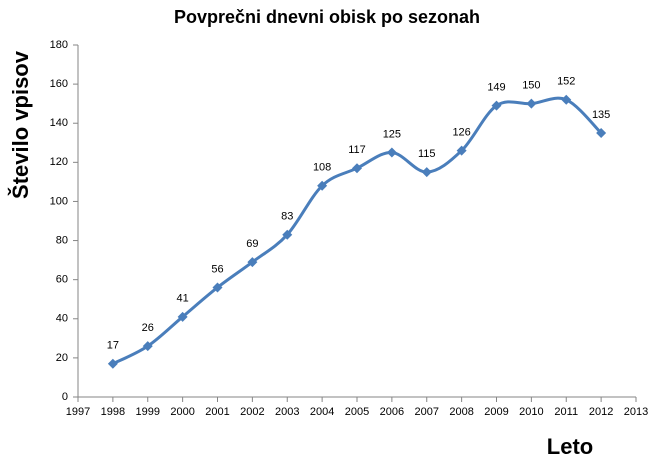  I want to click on data-label: 17, so click(113, 346).